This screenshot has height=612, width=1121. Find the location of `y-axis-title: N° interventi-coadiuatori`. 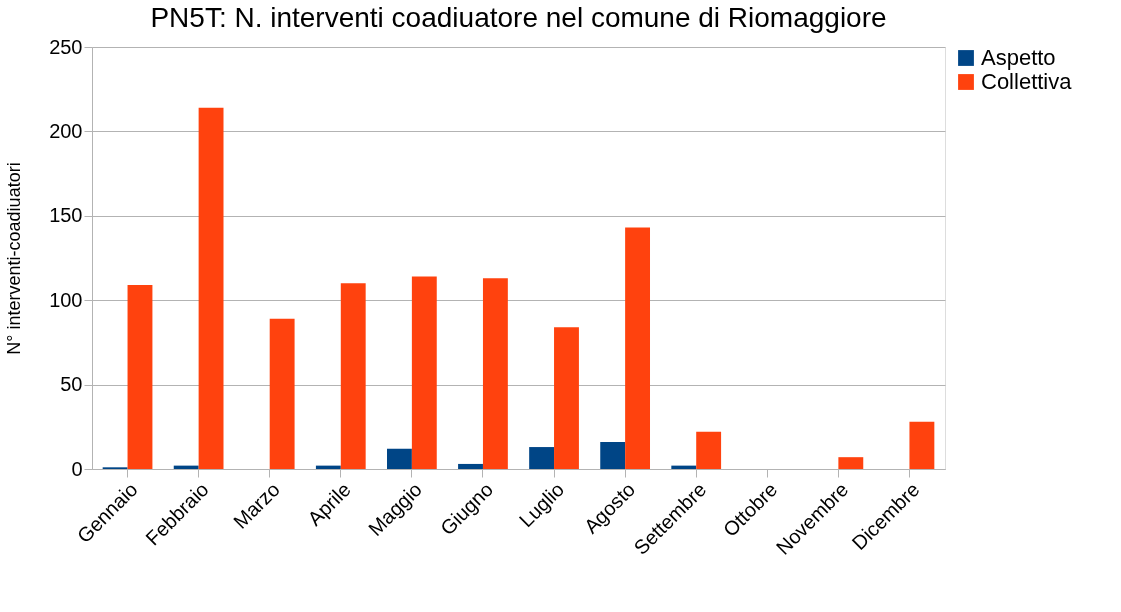

y-axis-title: N° interventi-coadiuatori is located at coordinates (14, 258).